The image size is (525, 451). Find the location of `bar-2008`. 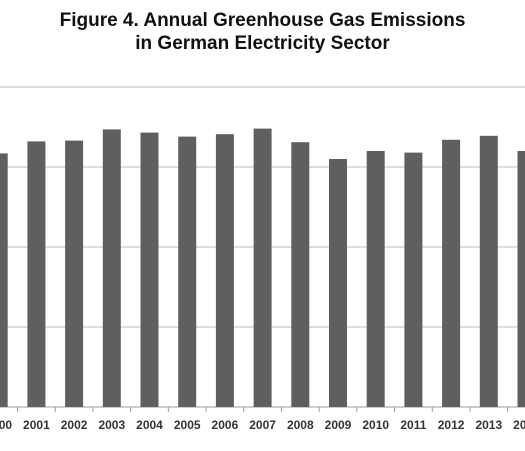

bar-2008 is located at coordinates (300, 274).